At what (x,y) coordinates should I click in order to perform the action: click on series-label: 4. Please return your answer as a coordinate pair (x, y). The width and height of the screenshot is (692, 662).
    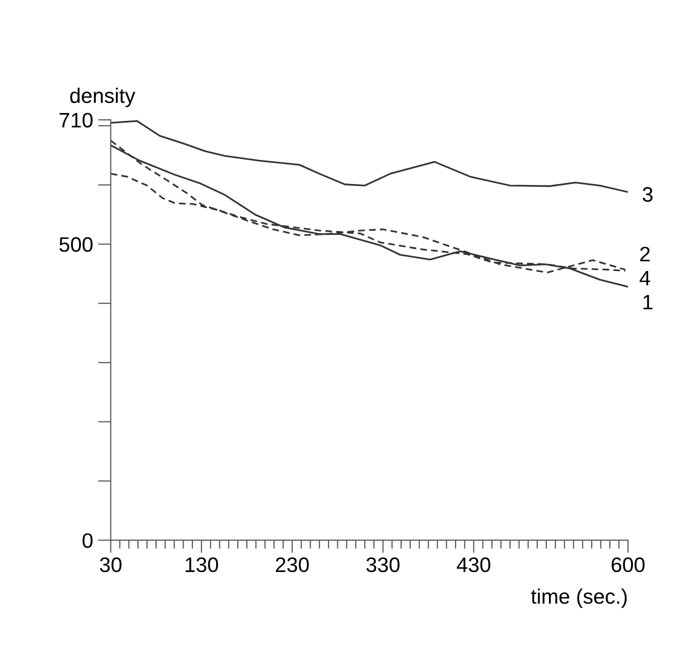
    Looking at the image, I should click on (645, 278).